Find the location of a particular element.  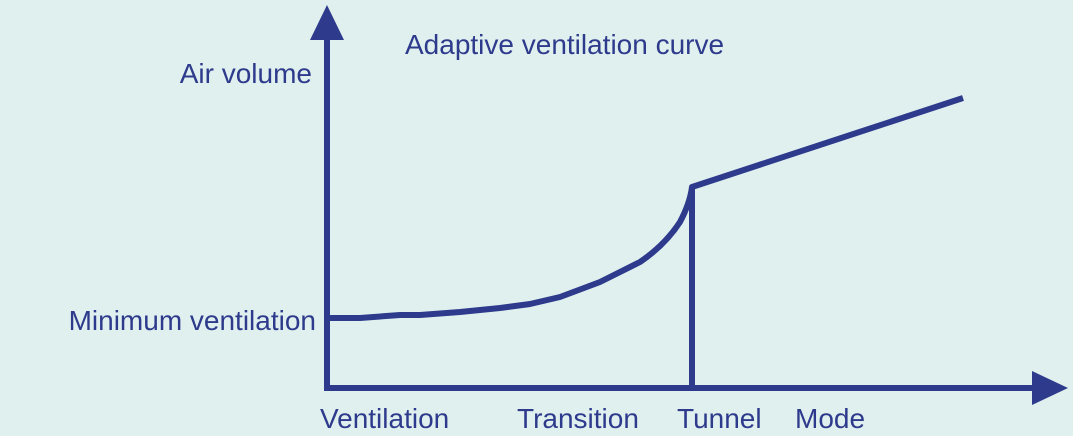

x-label: Tunnel is located at coordinates (719, 418).